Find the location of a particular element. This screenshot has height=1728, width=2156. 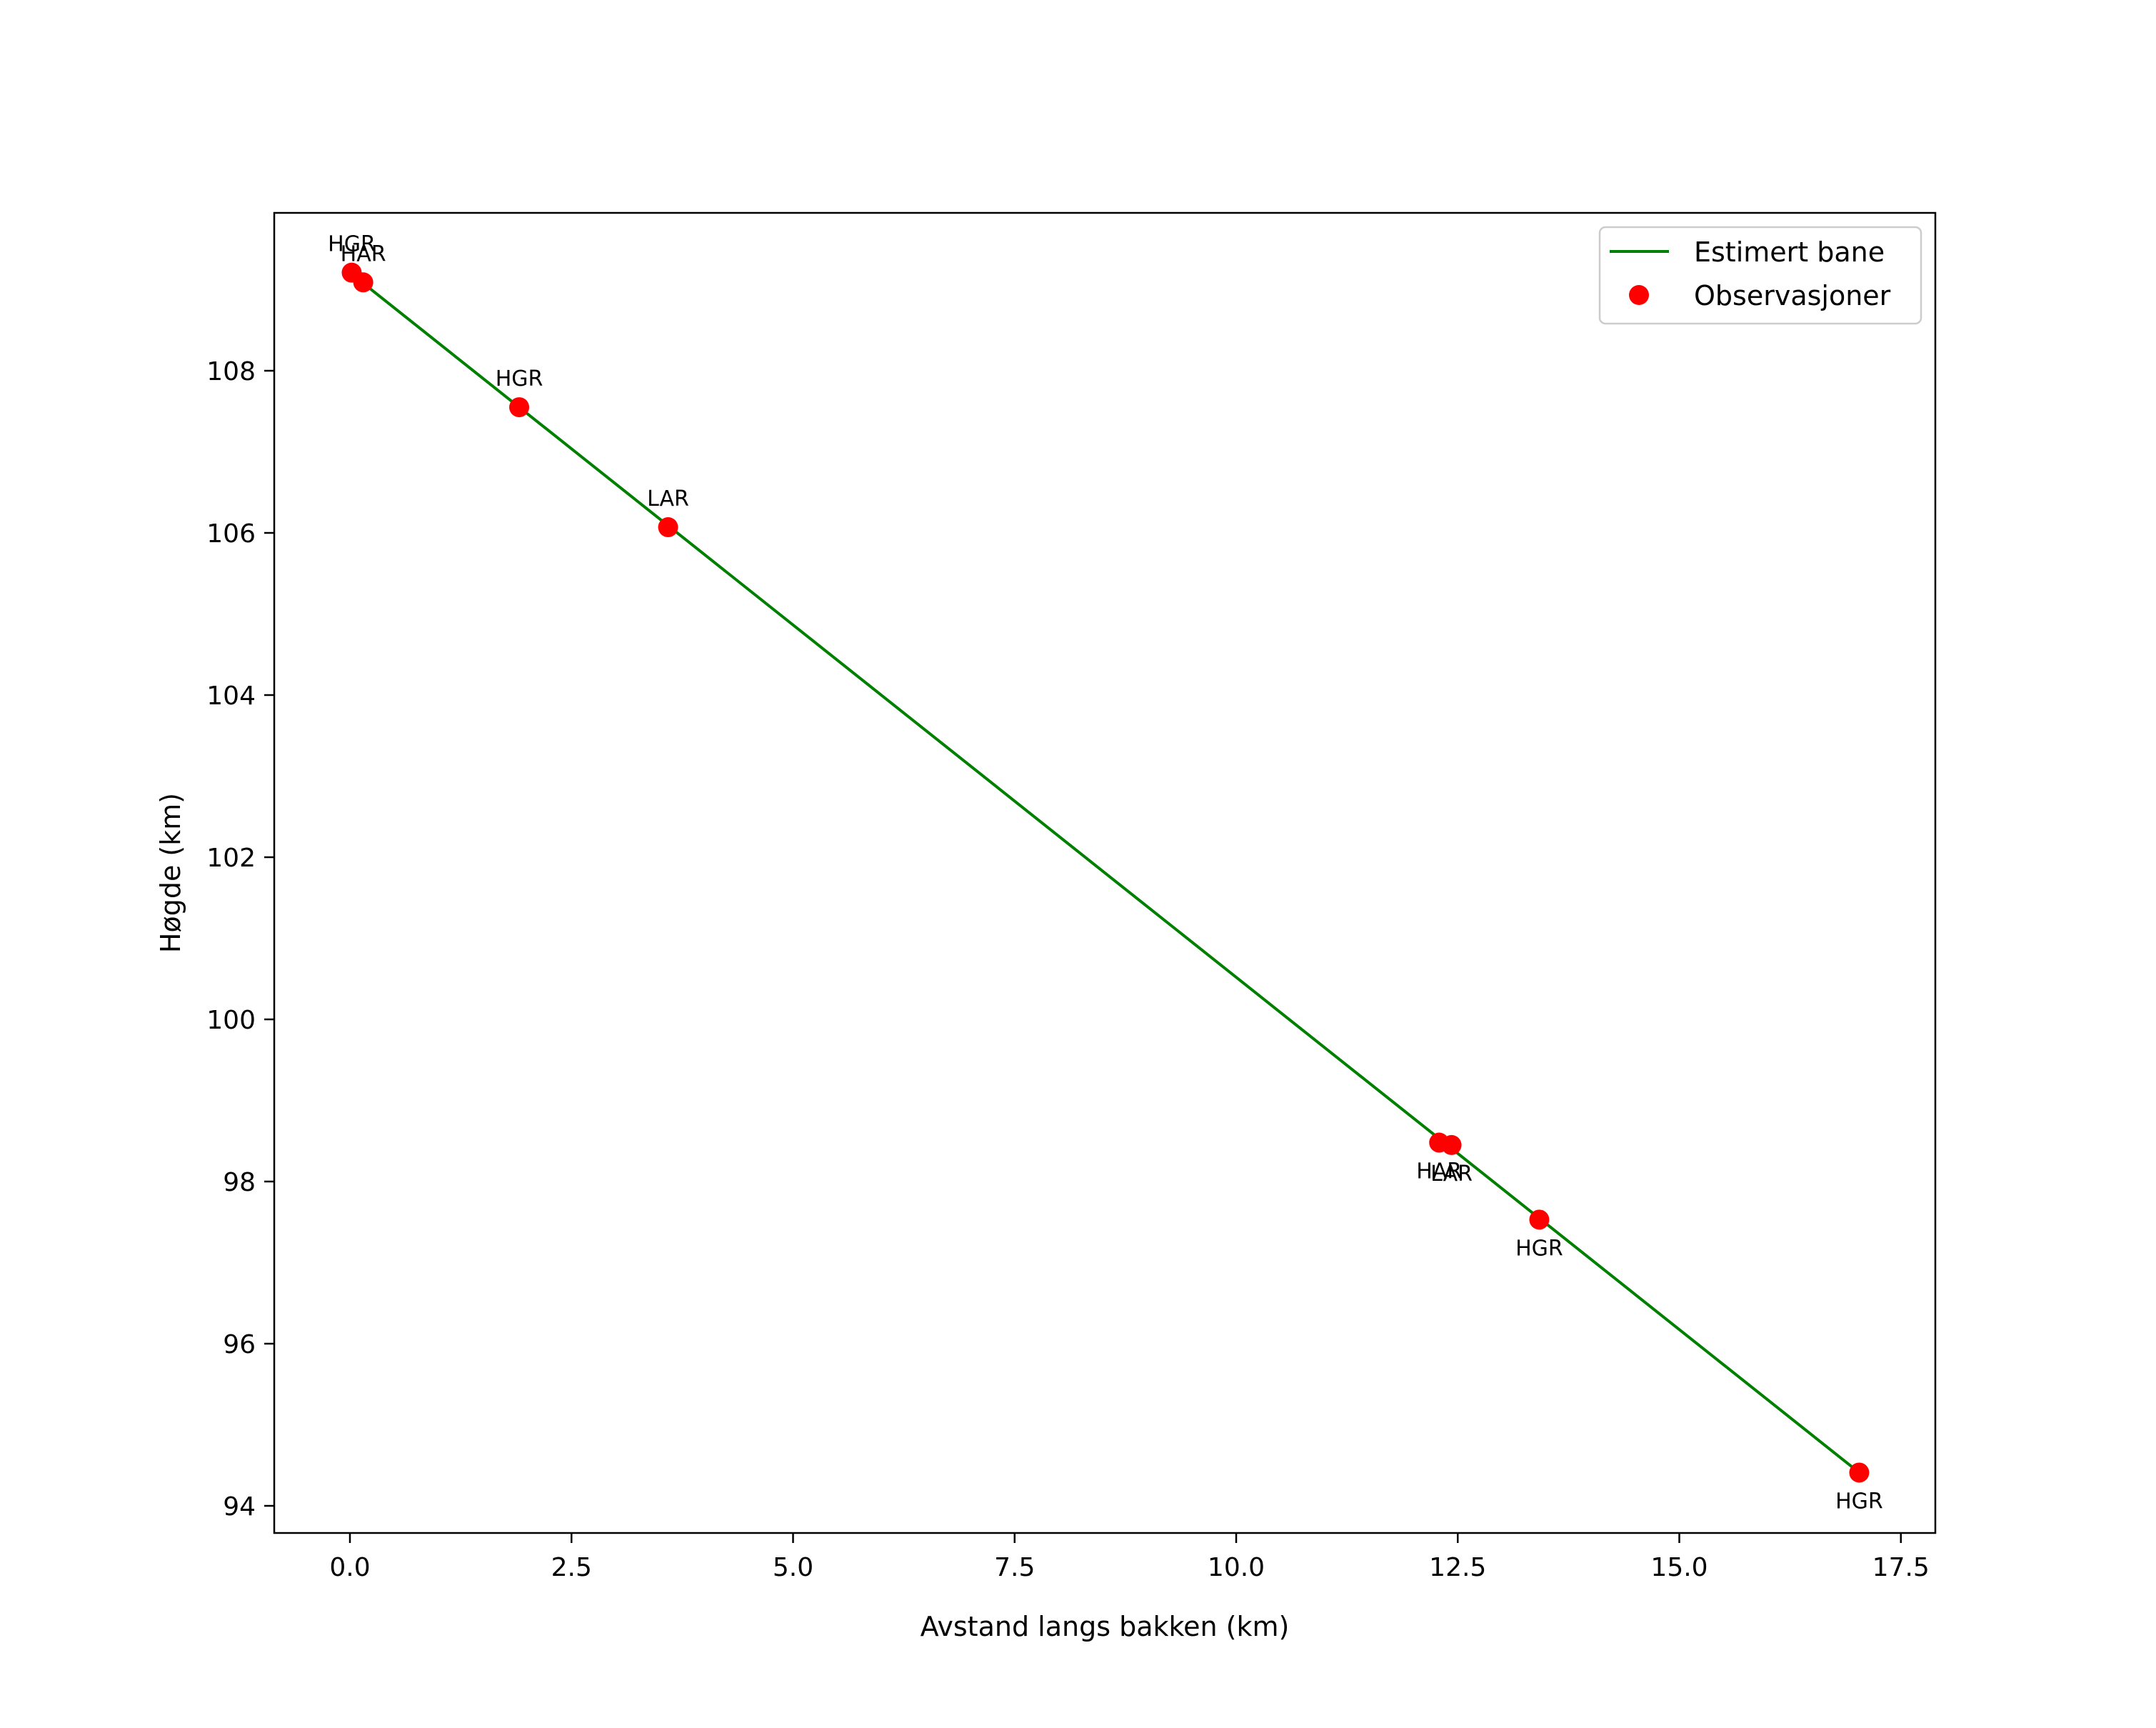

legend-label-estimert-bane: Estimert bane is located at coordinates (1790, 252).